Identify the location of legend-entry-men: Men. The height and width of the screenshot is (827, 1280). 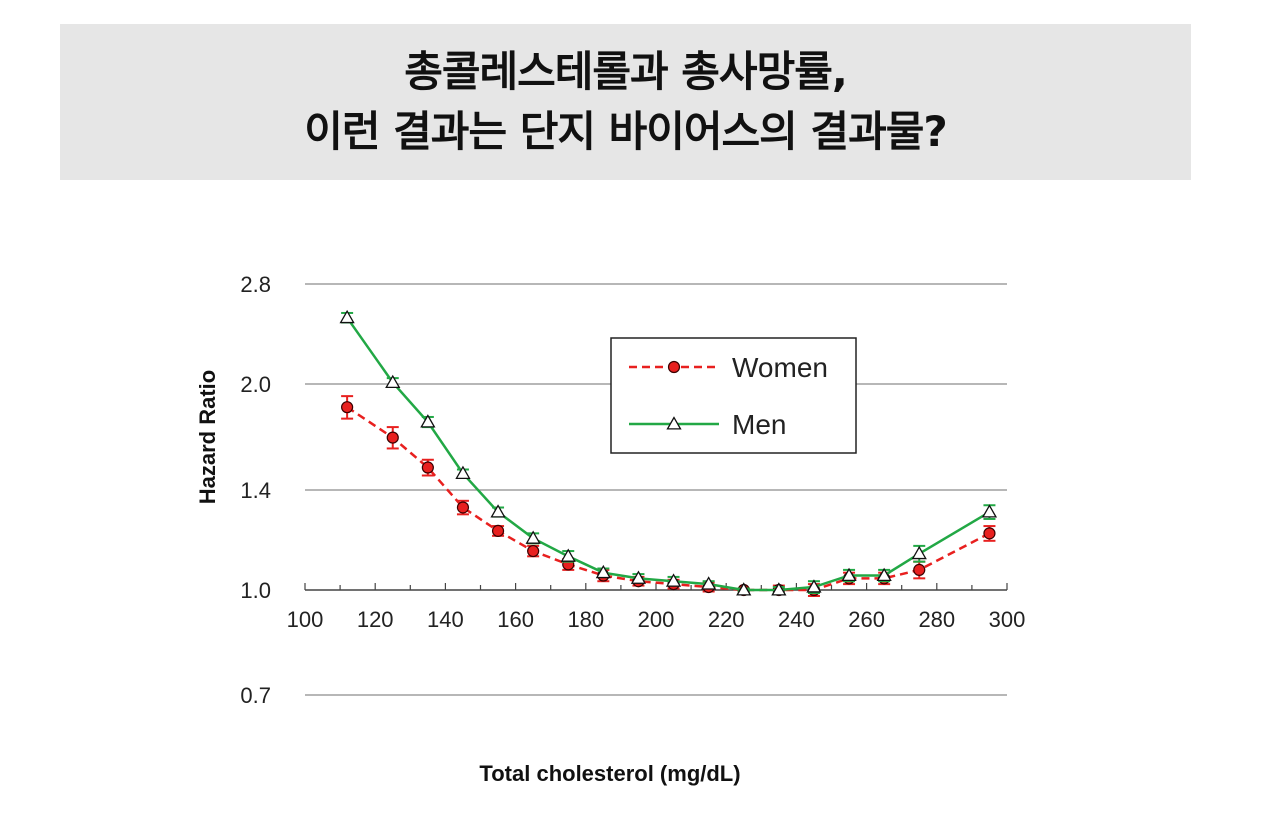
(707, 424).